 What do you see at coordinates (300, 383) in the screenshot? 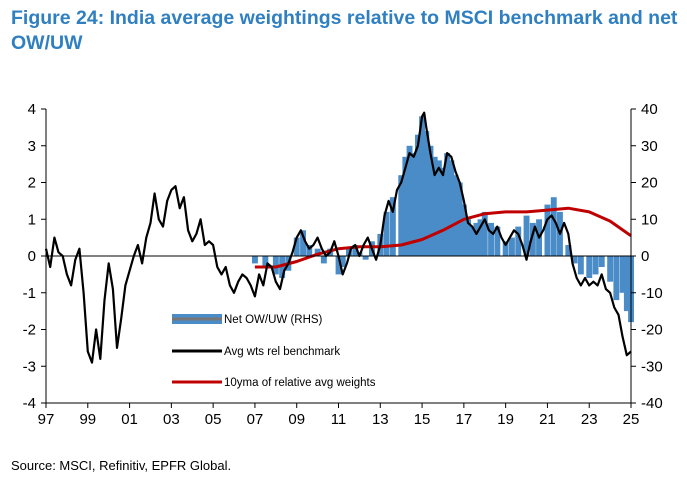
I see `legend-label: 10yma of relative avg weights` at bounding box center [300, 383].